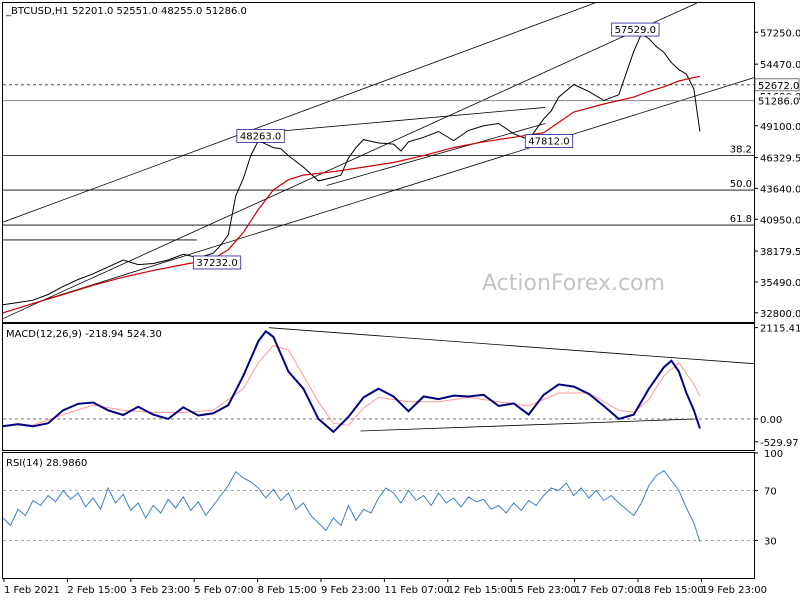 The height and width of the screenshot is (600, 800). Describe the element at coordinates (481, 590) in the screenshot. I see `x-tick-label: 12 Feb 15:00` at that location.